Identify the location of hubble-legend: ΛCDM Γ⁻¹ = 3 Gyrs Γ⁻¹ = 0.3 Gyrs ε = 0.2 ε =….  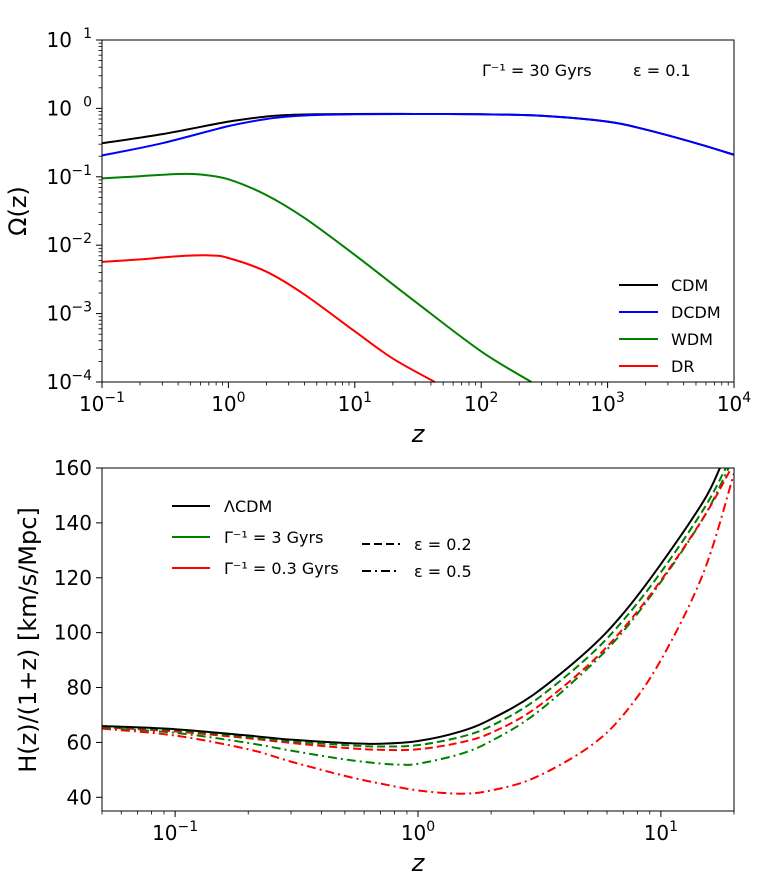
(322, 539).